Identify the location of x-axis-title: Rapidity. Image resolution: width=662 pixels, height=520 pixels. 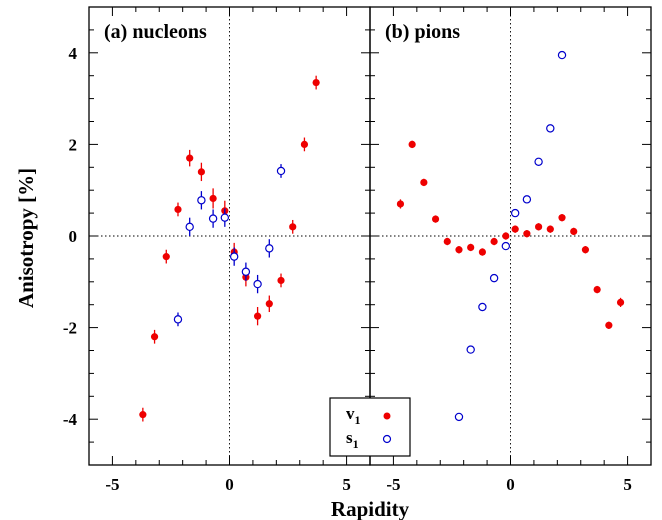
(370, 508).